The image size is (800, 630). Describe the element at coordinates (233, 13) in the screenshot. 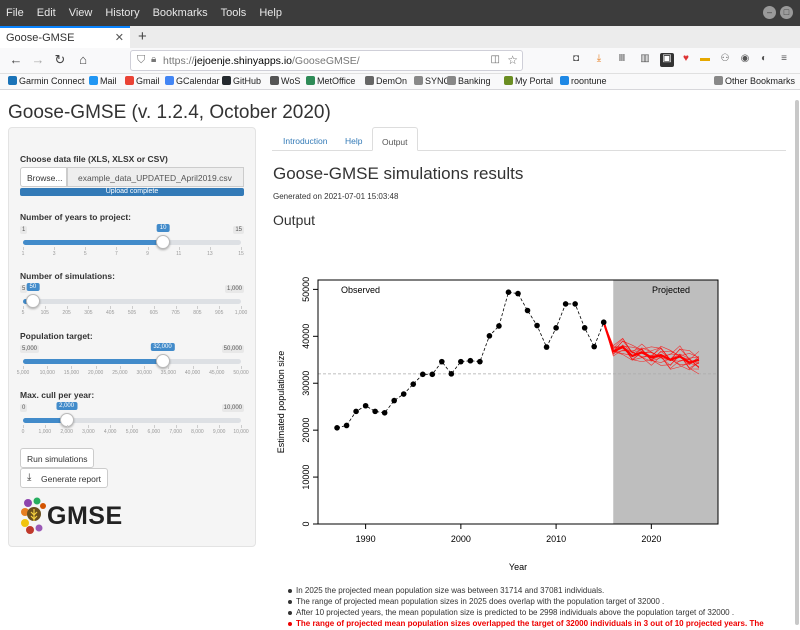

I see `menu-tools: Tools` at that location.